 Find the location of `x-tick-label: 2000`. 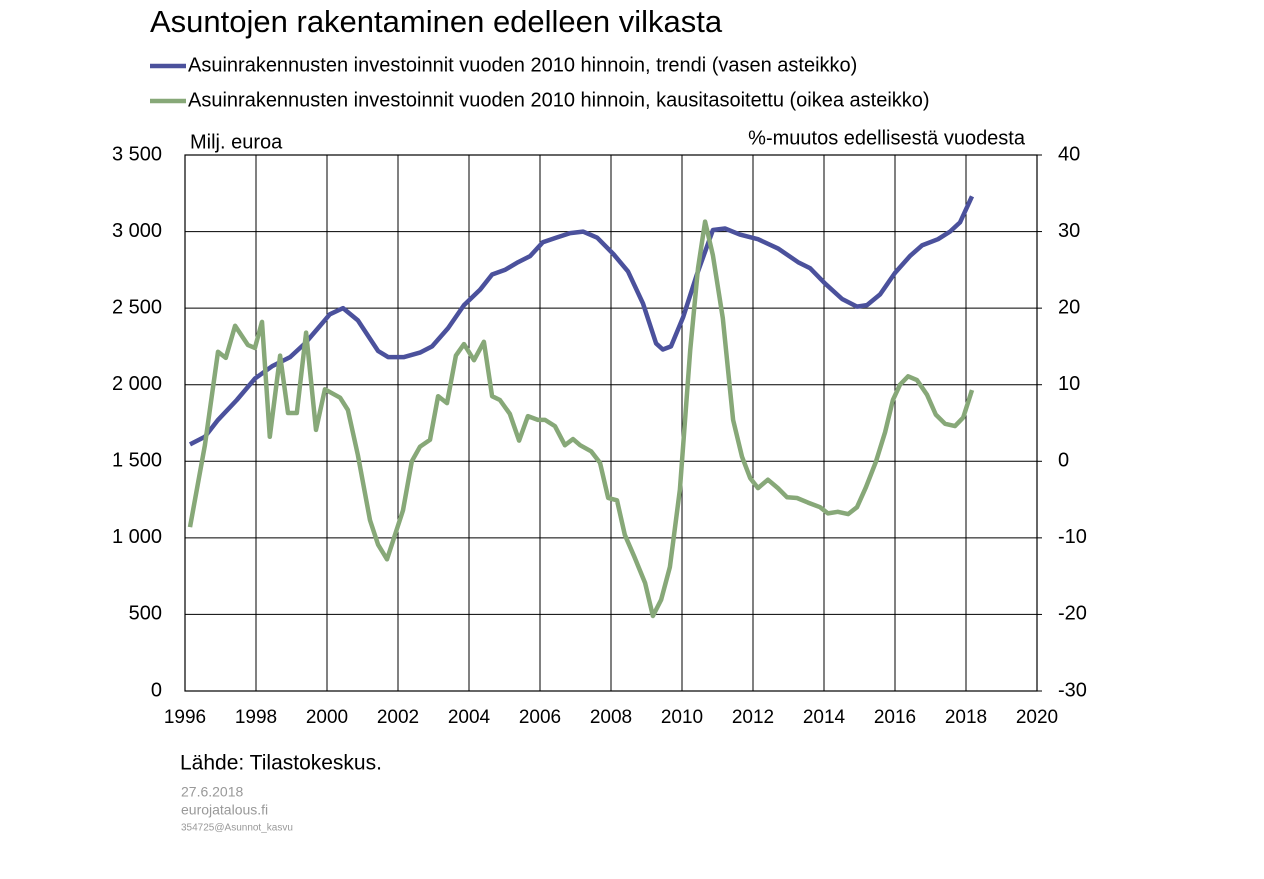

x-tick-label: 2000 is located at coordinates (327, 717).